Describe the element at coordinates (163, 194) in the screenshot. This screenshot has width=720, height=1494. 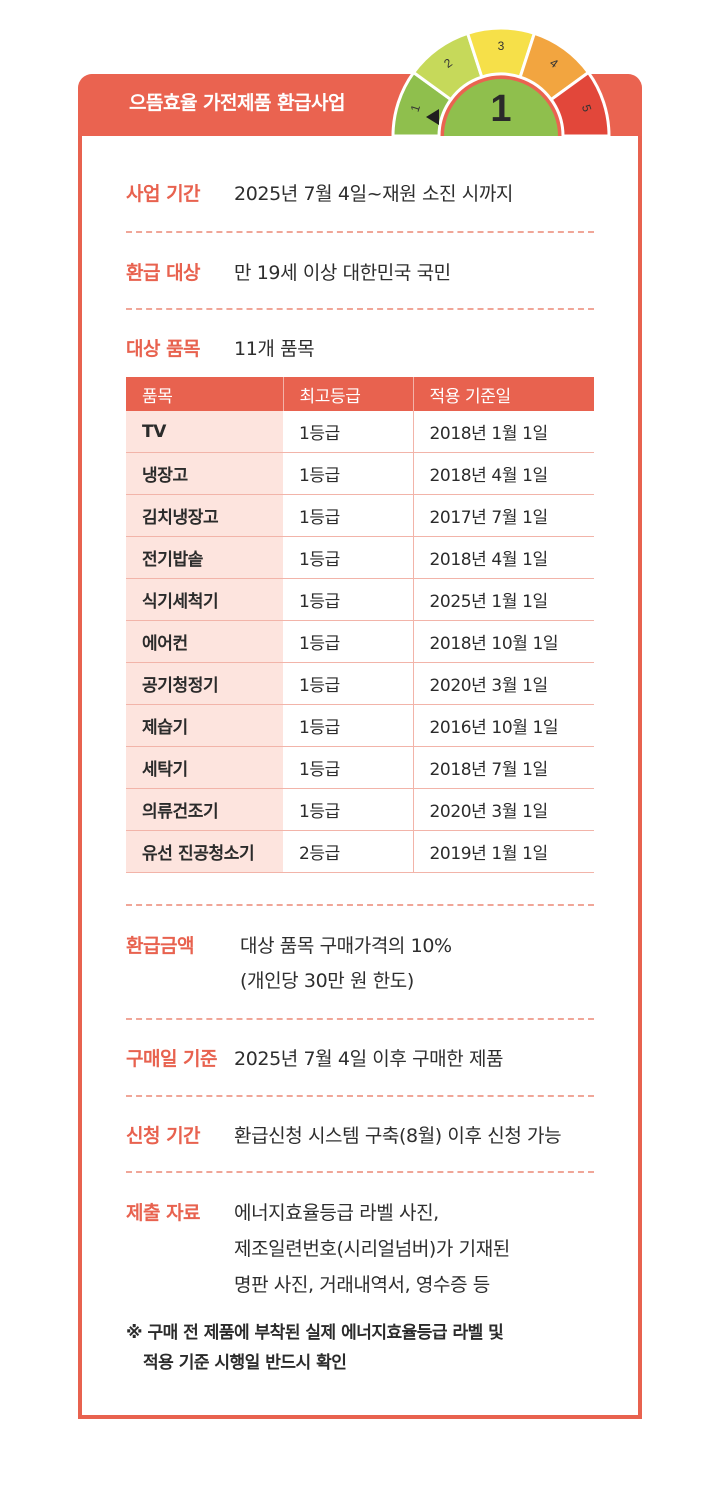
I see `period-label: 사업 기간` at that location.